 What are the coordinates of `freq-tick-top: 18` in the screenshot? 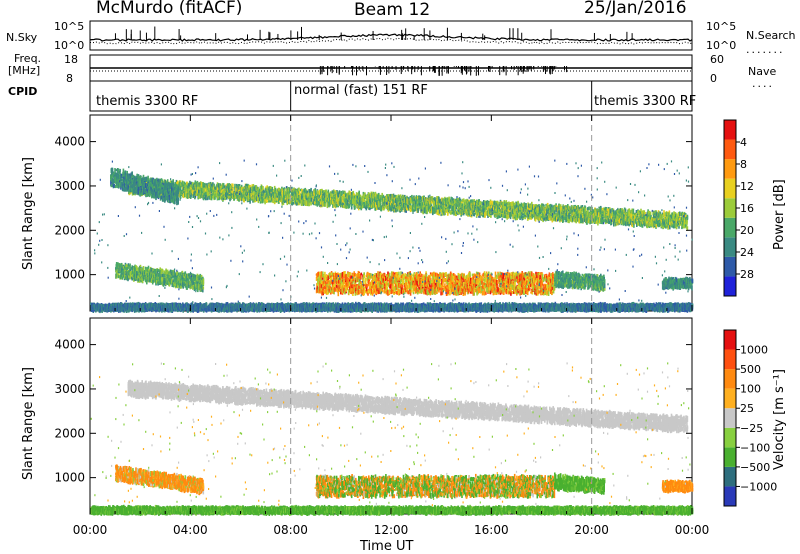 It's located at (71, 59).